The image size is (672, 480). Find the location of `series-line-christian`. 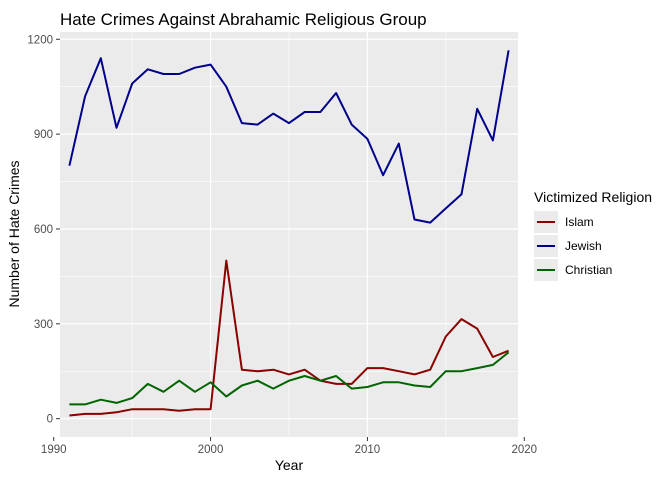

series-line-christian is located at coordinates (289, 378).